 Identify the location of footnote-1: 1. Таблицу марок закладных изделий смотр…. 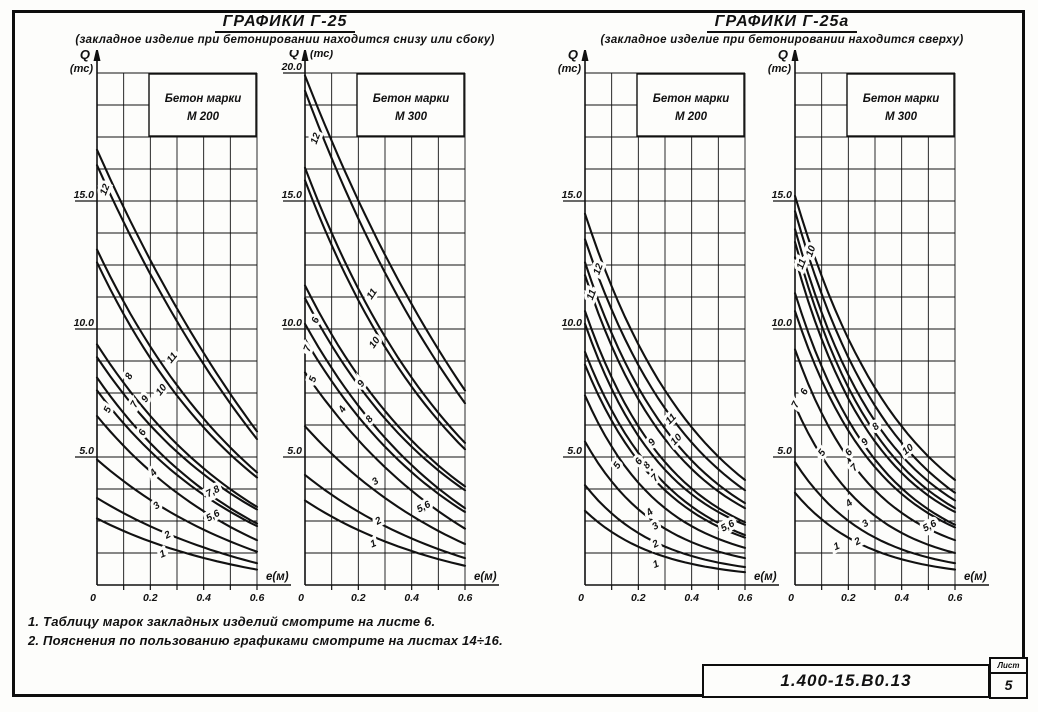
(232, 621).